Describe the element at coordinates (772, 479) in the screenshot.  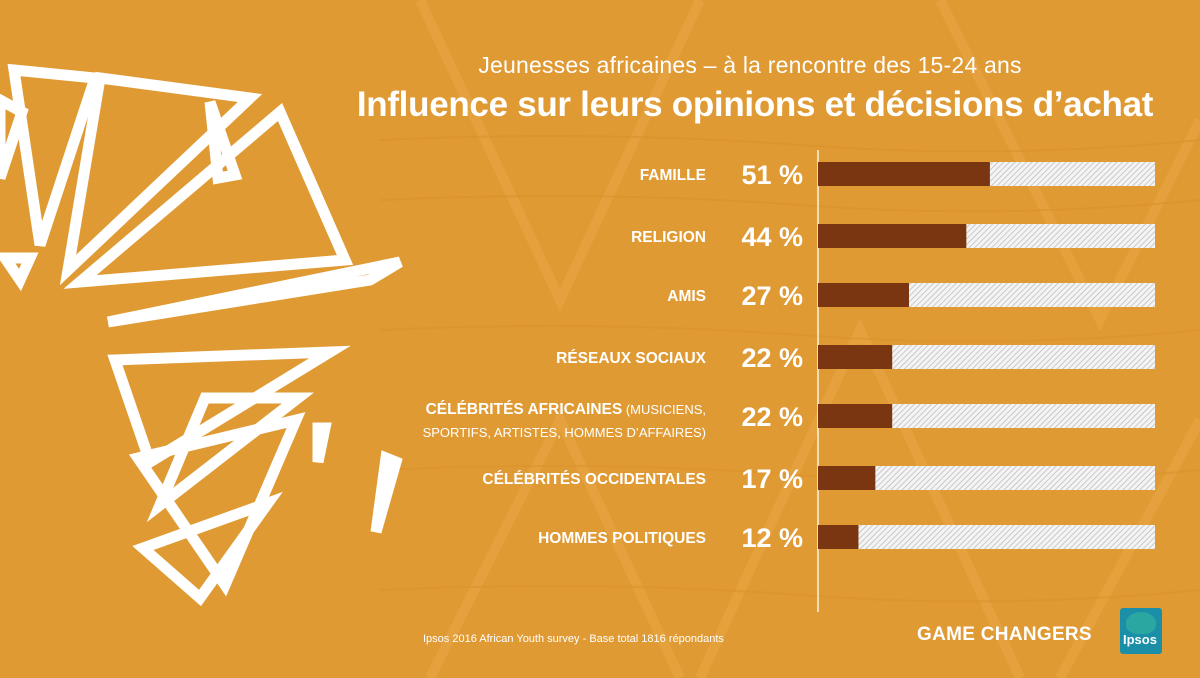
I see `value-label: 17 %` at that location.